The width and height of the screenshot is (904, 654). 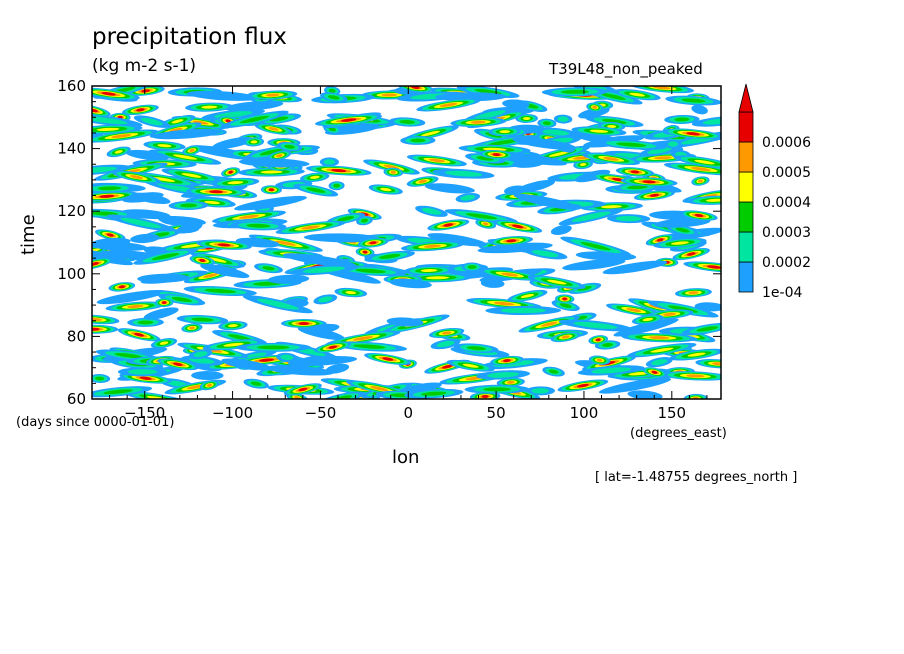 What do you see at coordinates (774, 192) in the screenshot?
I see `colorbar: 1e-04 0.0002 0.0003 0.0004 0.0005 0.0006` at bounding box center [774, 192].